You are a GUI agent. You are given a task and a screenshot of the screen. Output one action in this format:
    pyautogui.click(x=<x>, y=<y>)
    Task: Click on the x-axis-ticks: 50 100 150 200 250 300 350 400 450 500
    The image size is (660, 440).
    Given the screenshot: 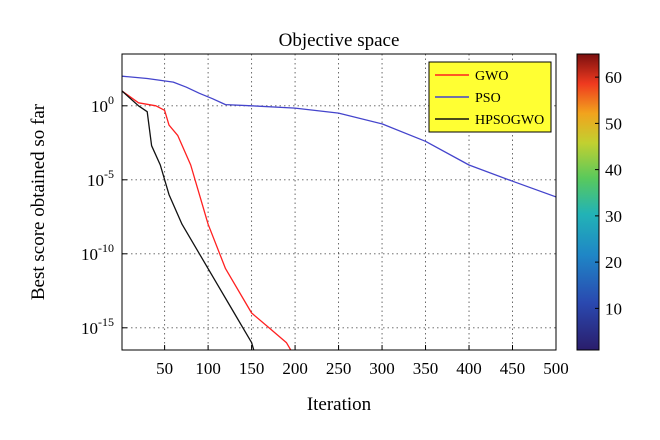 What is the action you would take?
    pyautogui.click(x=362, y=361)
    